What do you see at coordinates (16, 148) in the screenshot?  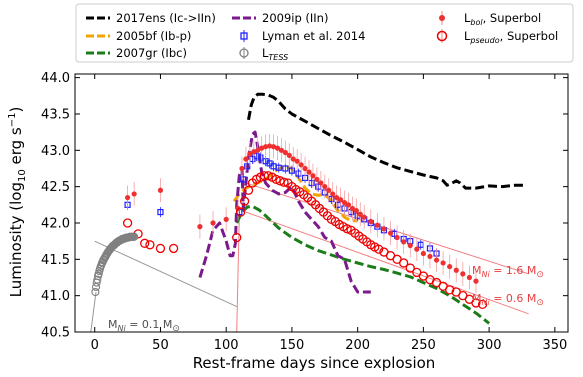 I see `y-axis-title-unit: erg s` at bounding box center [16, 148].